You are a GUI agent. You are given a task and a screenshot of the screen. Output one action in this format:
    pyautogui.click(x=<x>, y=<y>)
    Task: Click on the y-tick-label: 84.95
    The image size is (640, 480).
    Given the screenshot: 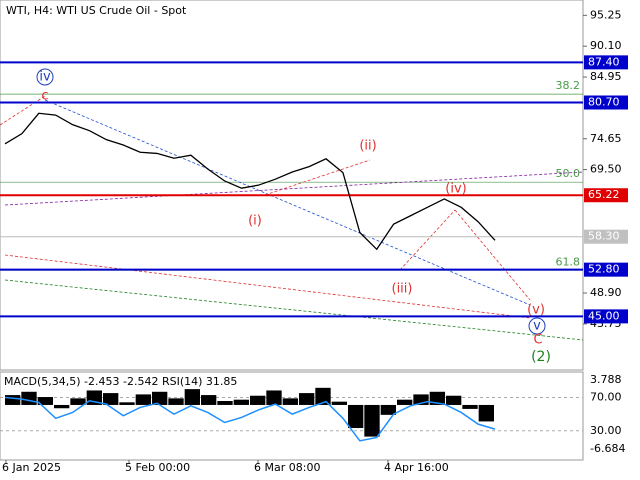 What is the action you would take?
    pyautogui.click(x=606, y=76)
    